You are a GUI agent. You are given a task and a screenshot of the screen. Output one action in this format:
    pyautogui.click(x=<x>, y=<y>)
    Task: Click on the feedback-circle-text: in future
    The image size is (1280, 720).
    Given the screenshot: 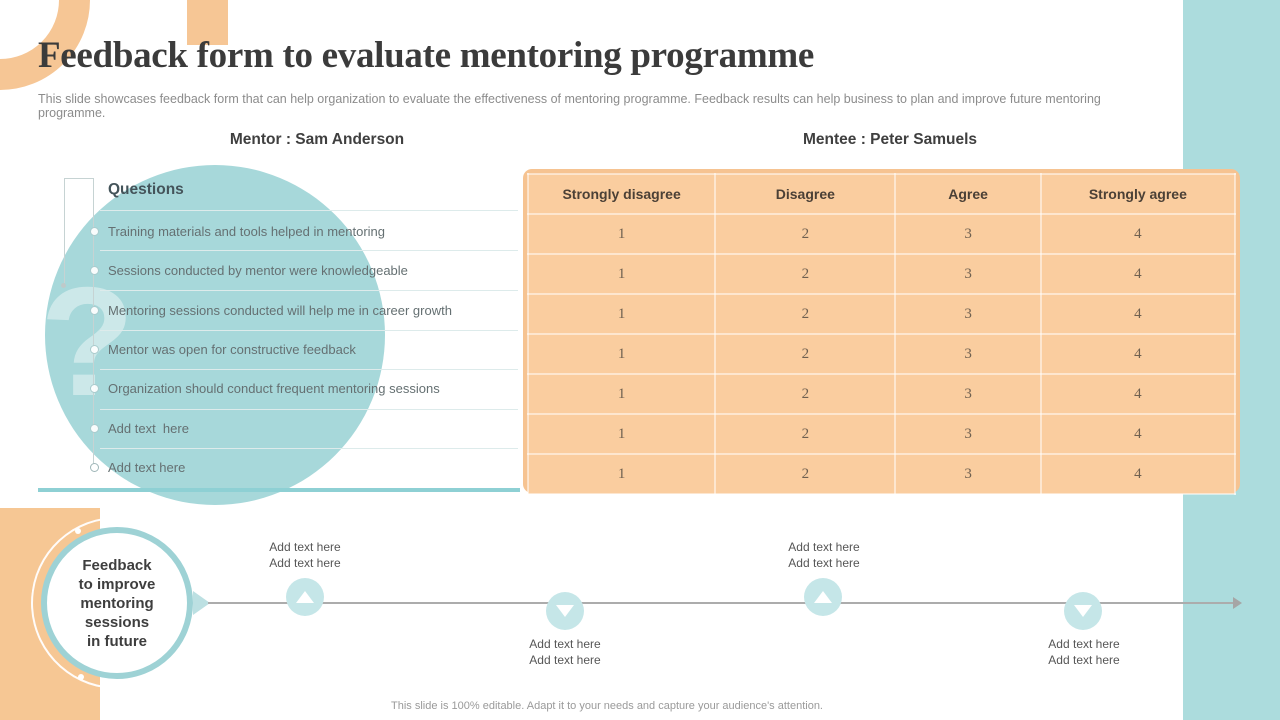 What is the action you would take?
    pyautogui.click(x=117, y=641)
    